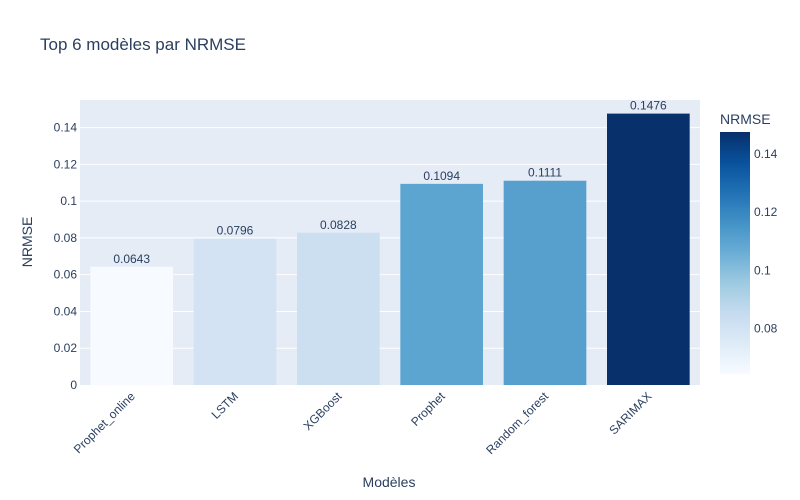  What do you see at coordinates (66, 128) in the screenshot?
I see `y-tick-label: 0.14` at bounding box center [66, 128].